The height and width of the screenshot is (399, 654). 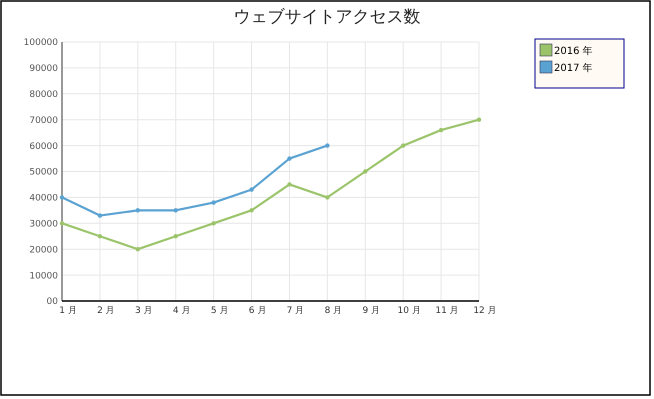 I want to click on x-tick-label: 8 月, so click(x=333, y=311).